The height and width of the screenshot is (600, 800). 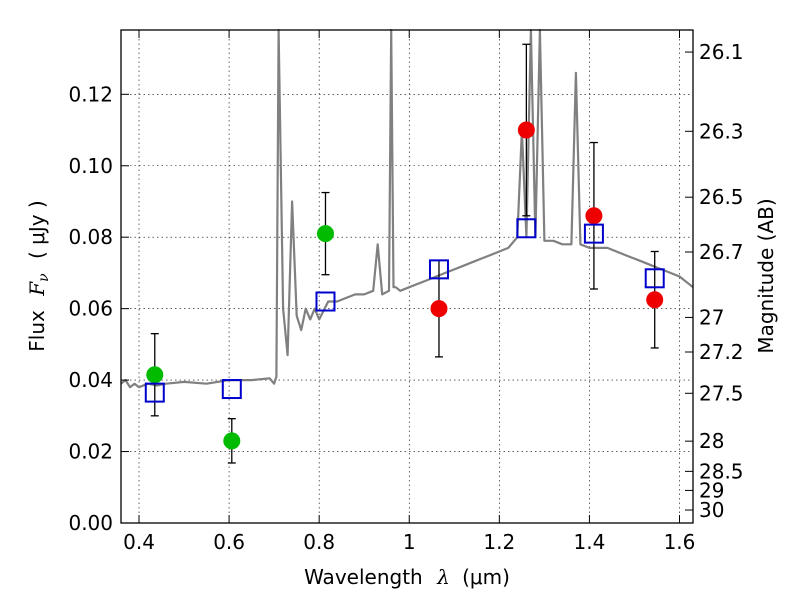 I want to click on mag-tick-label: 28, so click(x=711, y=441).